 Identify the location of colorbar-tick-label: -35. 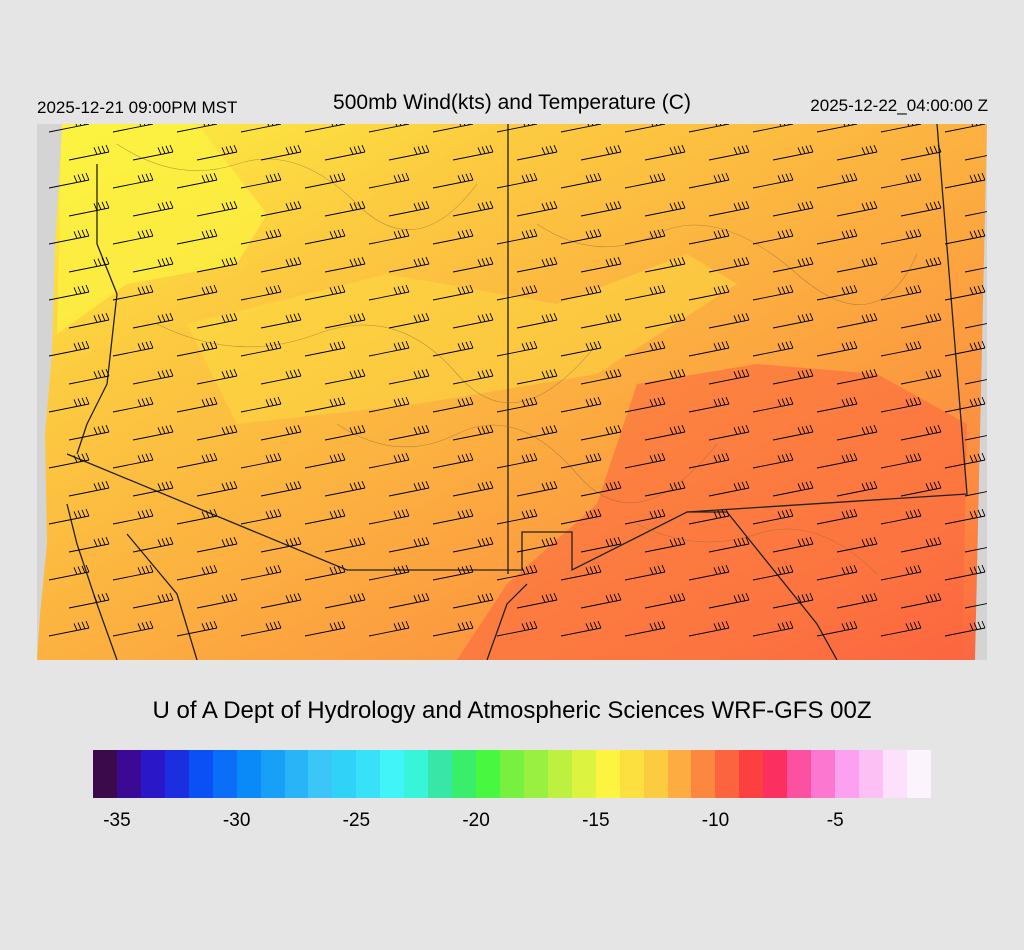
(117, 820).